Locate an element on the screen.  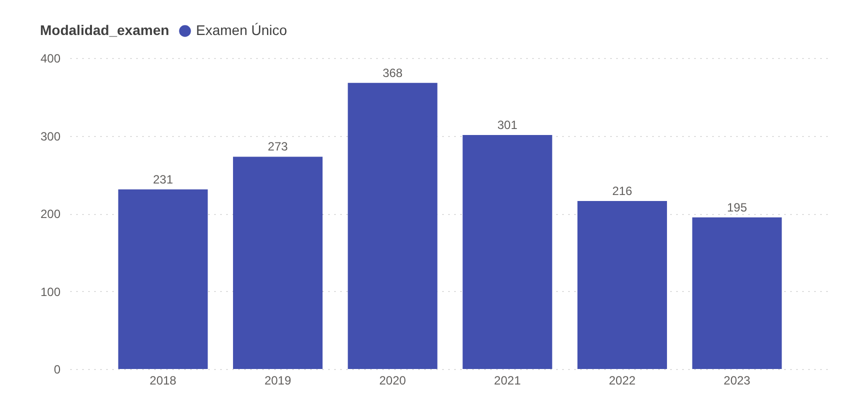
data-label: 273 is located at coordinates (278, 147).